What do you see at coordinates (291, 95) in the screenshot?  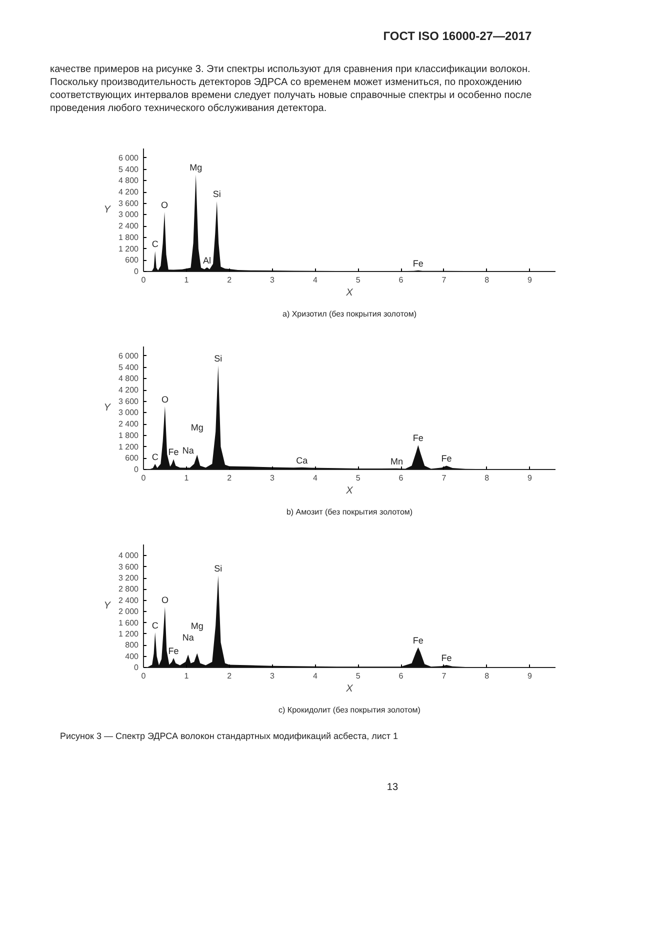 I see `text: соответствующих интервалов времени следует получать новые справочные спектры и особенно после` at bounding box center [291, 95].